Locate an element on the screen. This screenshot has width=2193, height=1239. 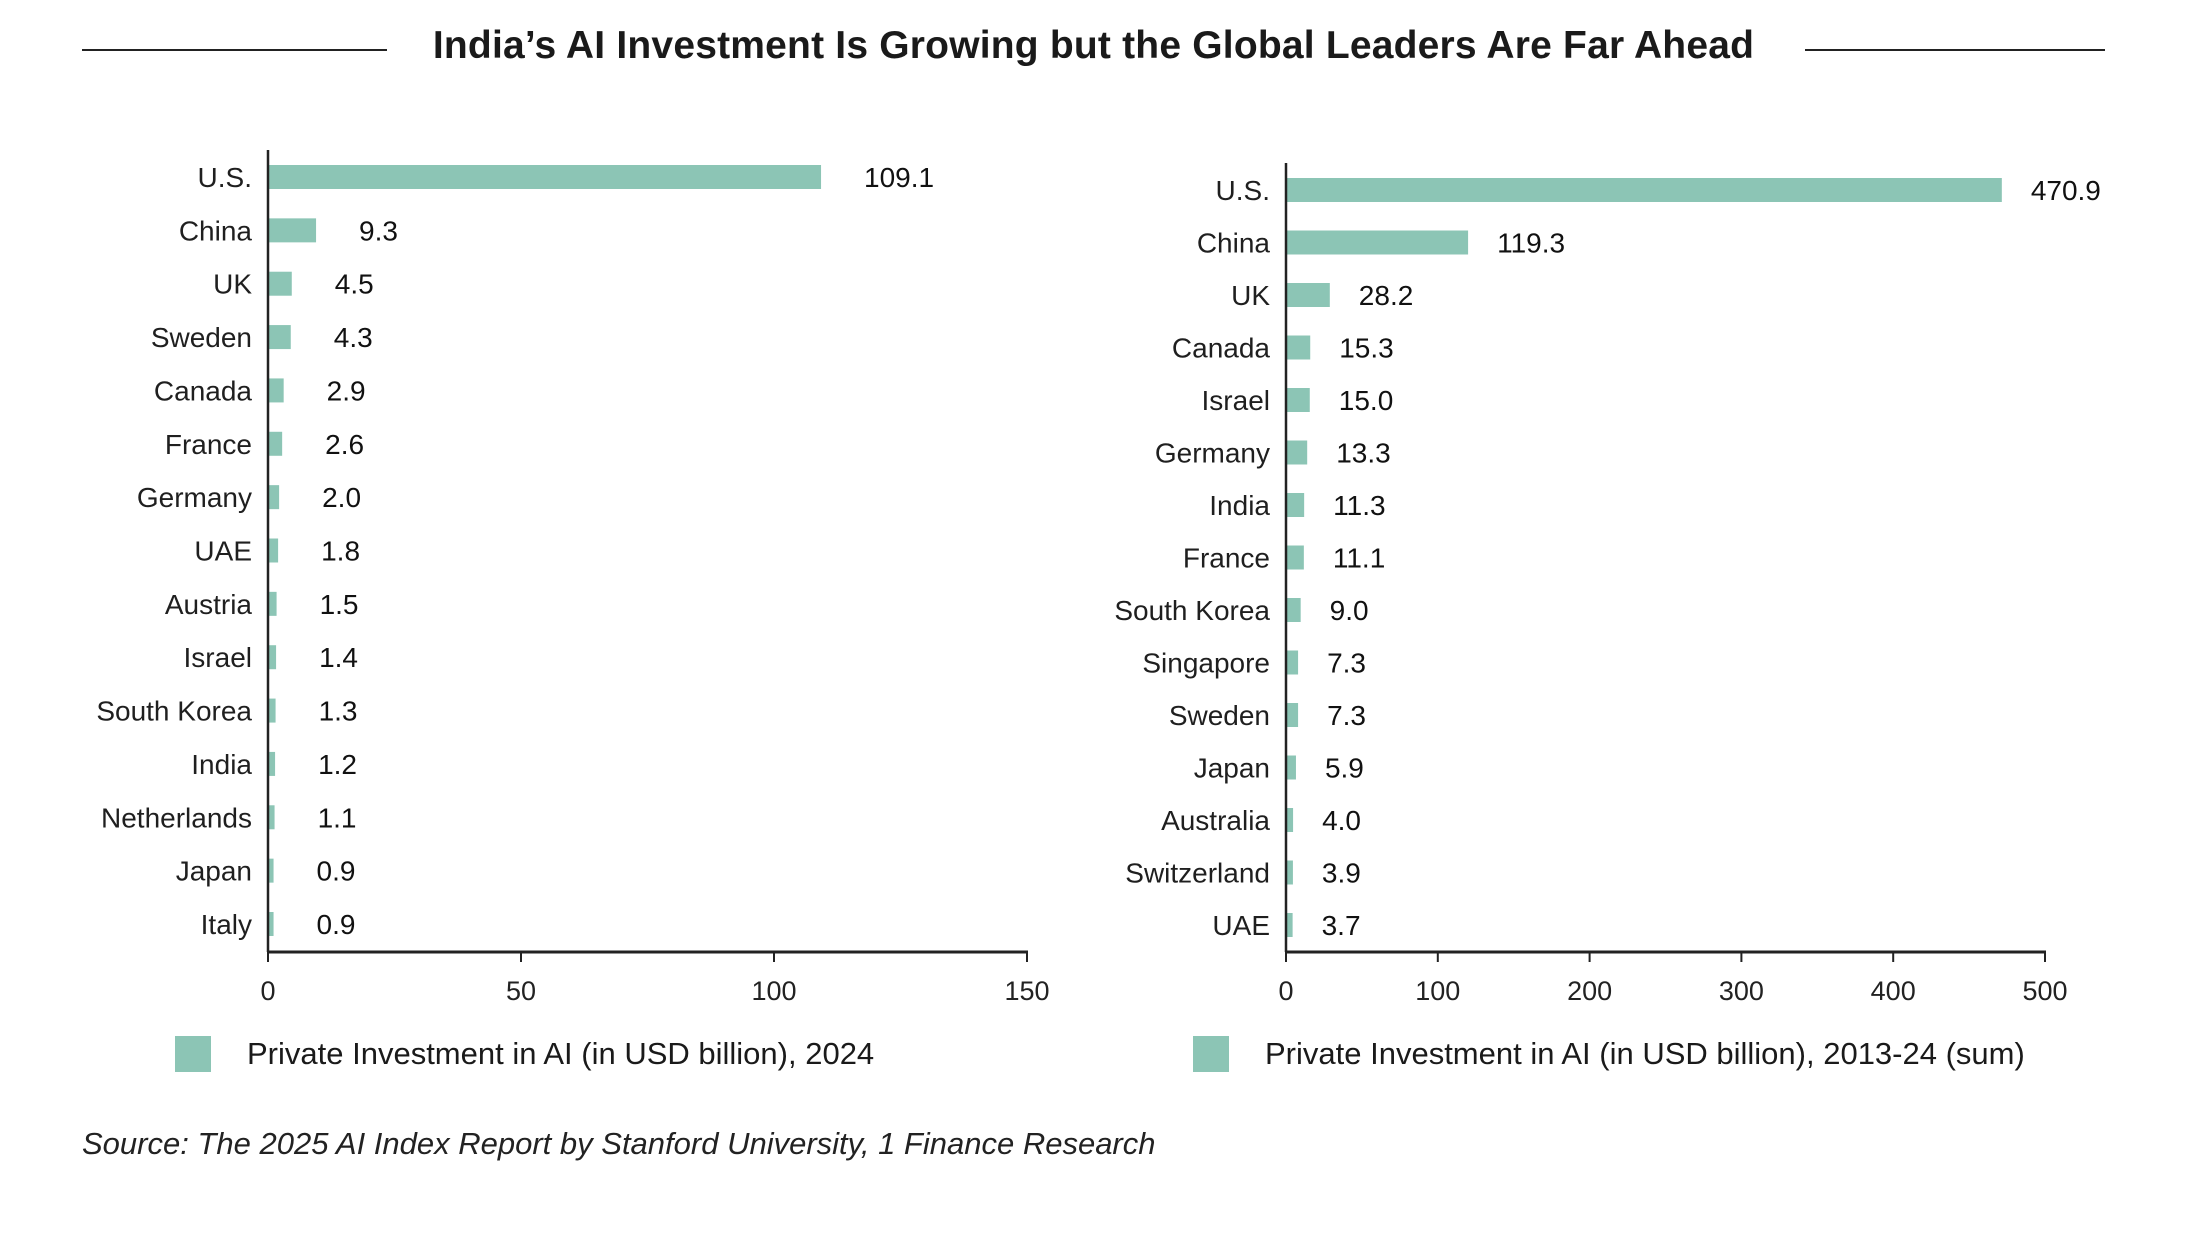
data-label: 3.7 is located at coordinates (1341, 925).